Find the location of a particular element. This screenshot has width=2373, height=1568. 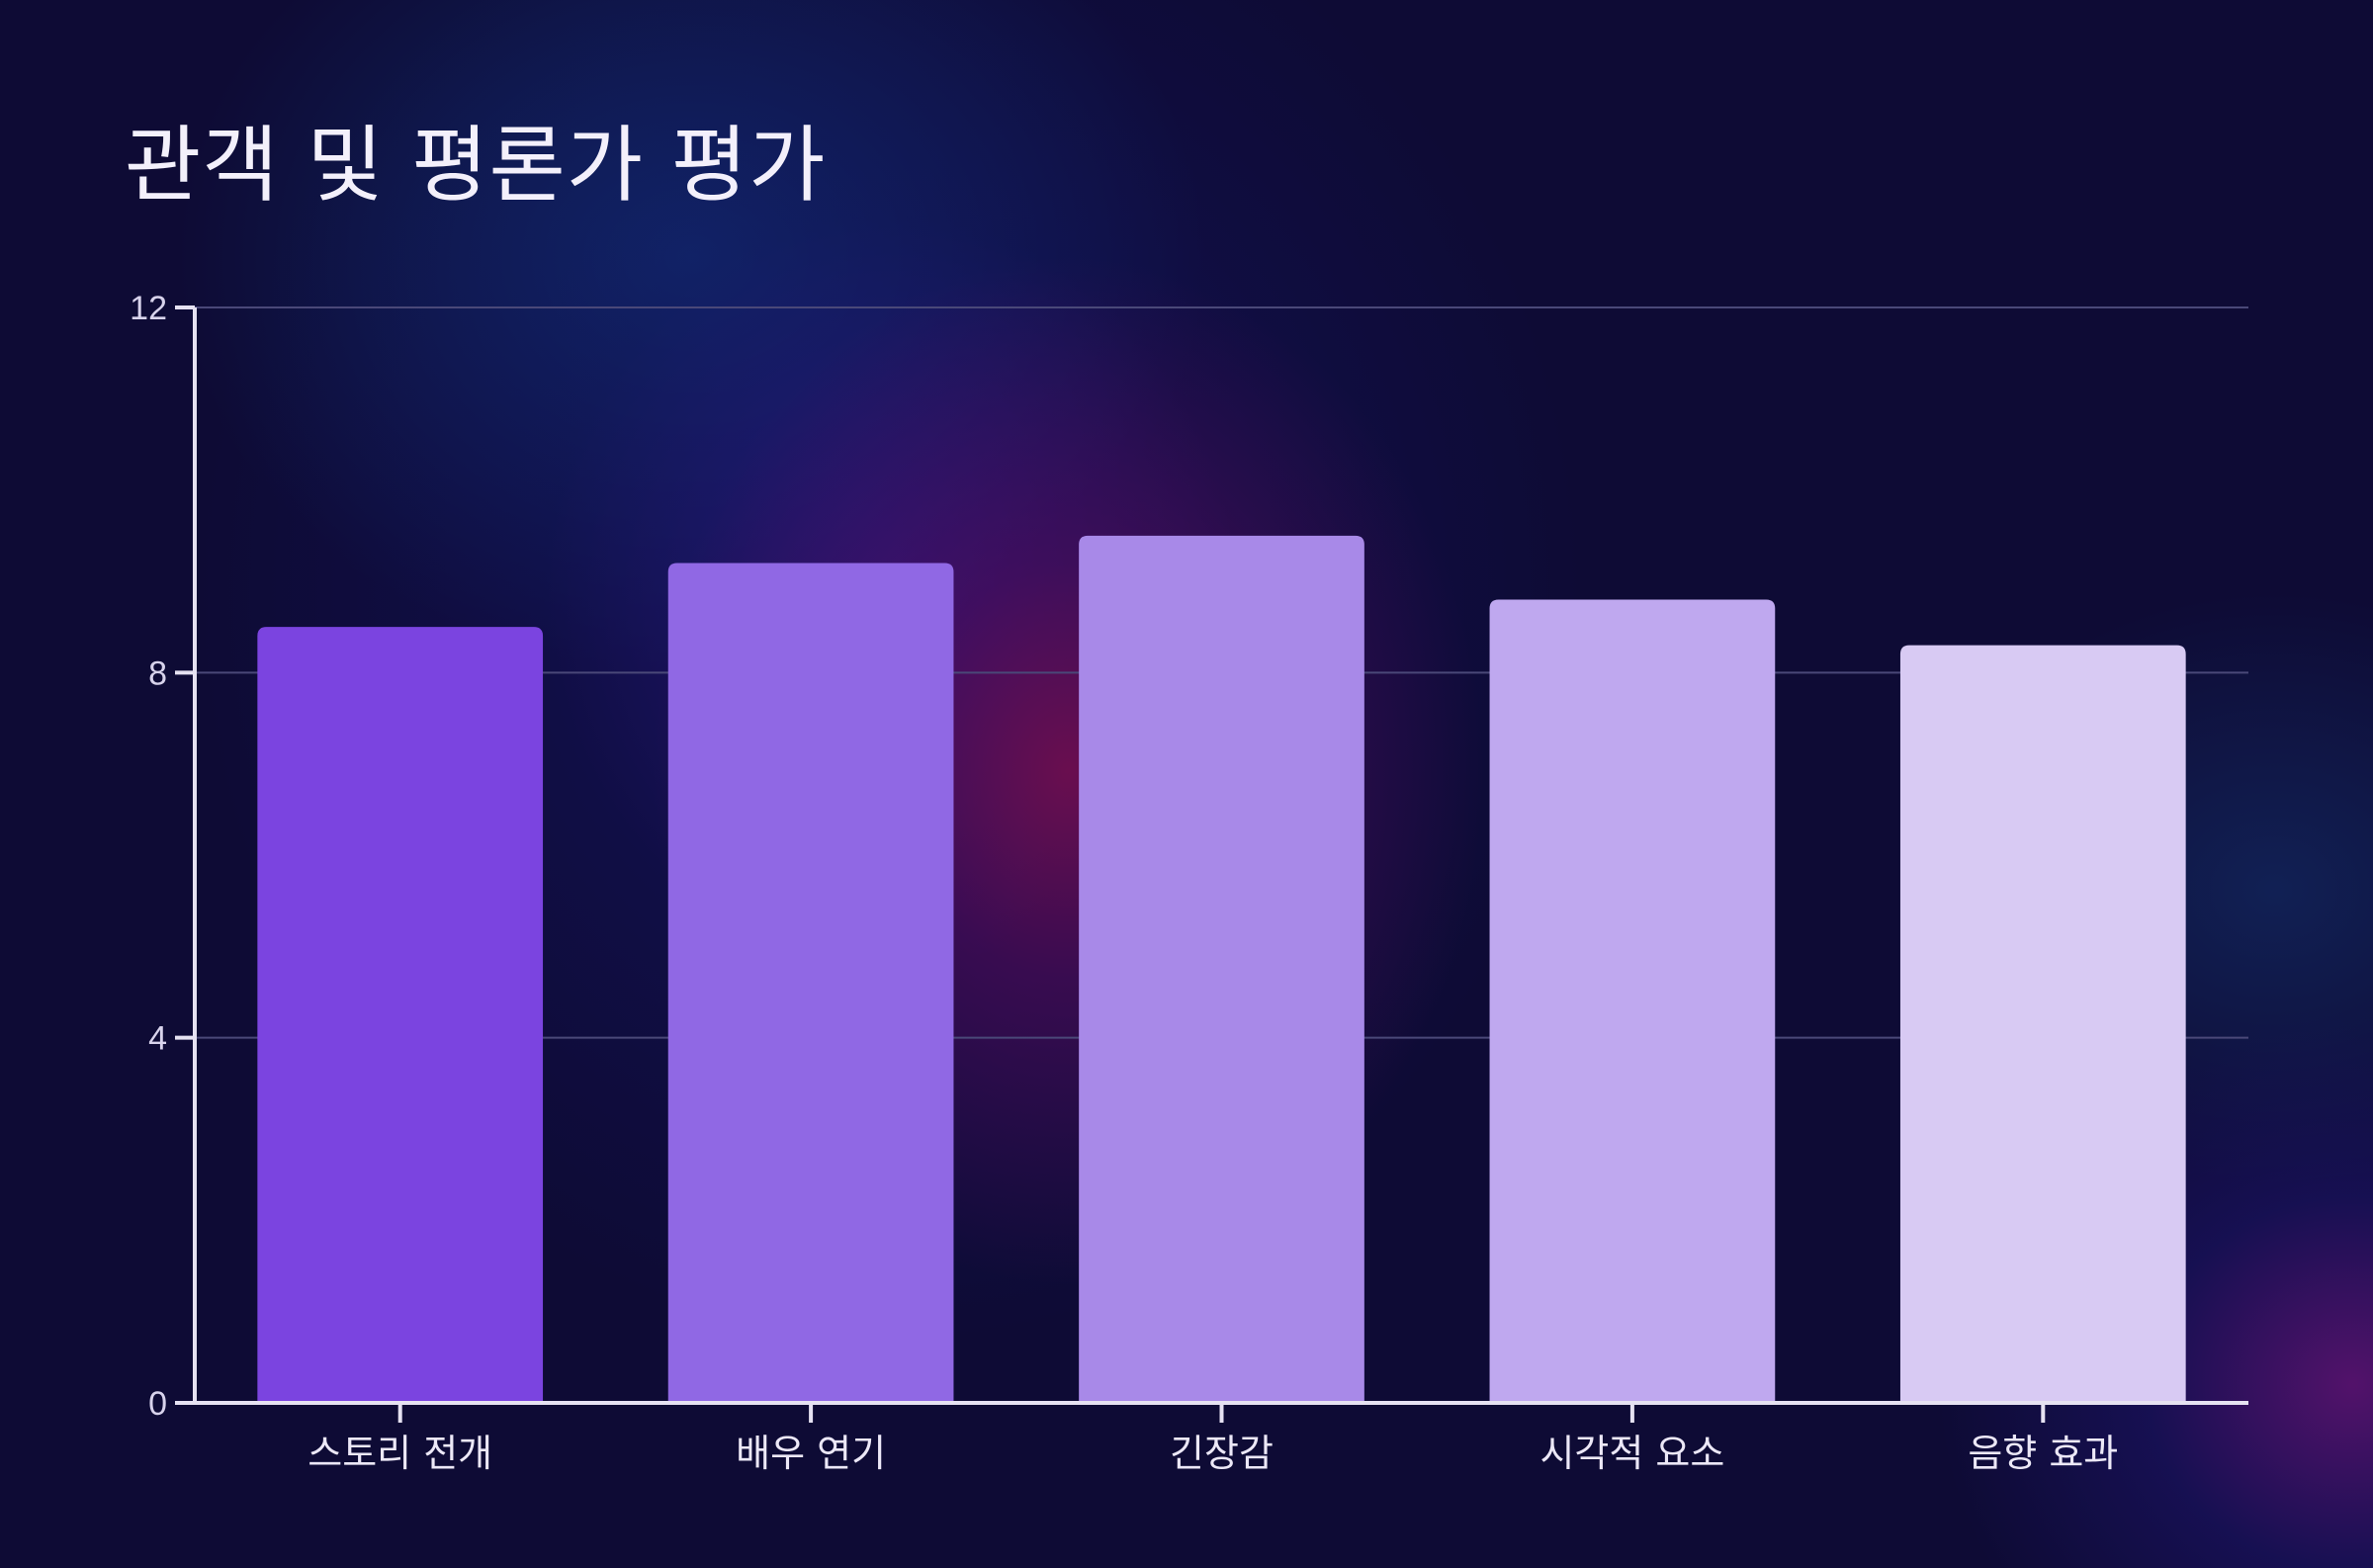

y-tick-label: 8 is located at coordinates (157, 673).